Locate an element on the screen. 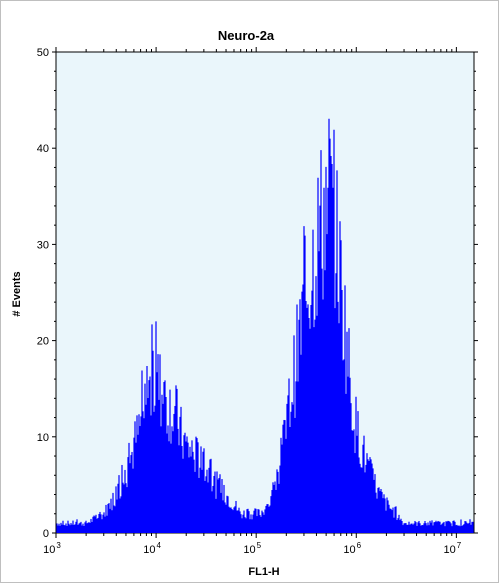 The width and height of the screenshot is (499, 583). chart-title: Neuro-2a is located at coordinates (246, 35).